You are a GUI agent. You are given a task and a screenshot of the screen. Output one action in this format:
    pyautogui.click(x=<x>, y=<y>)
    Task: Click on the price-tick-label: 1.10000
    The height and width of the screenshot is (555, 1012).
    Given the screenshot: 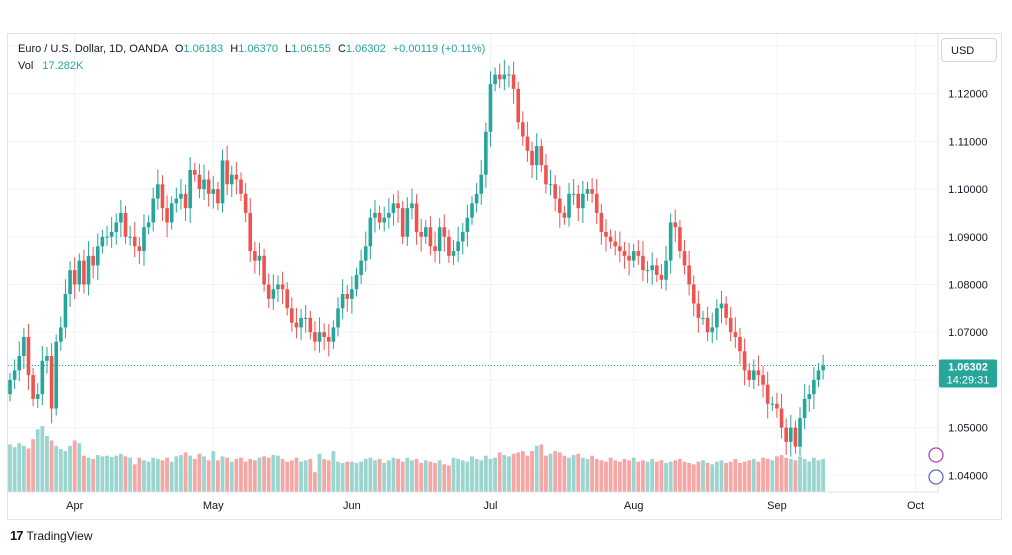 What is the action you would take?
    pyautogui.click(x=968, y=190)
    